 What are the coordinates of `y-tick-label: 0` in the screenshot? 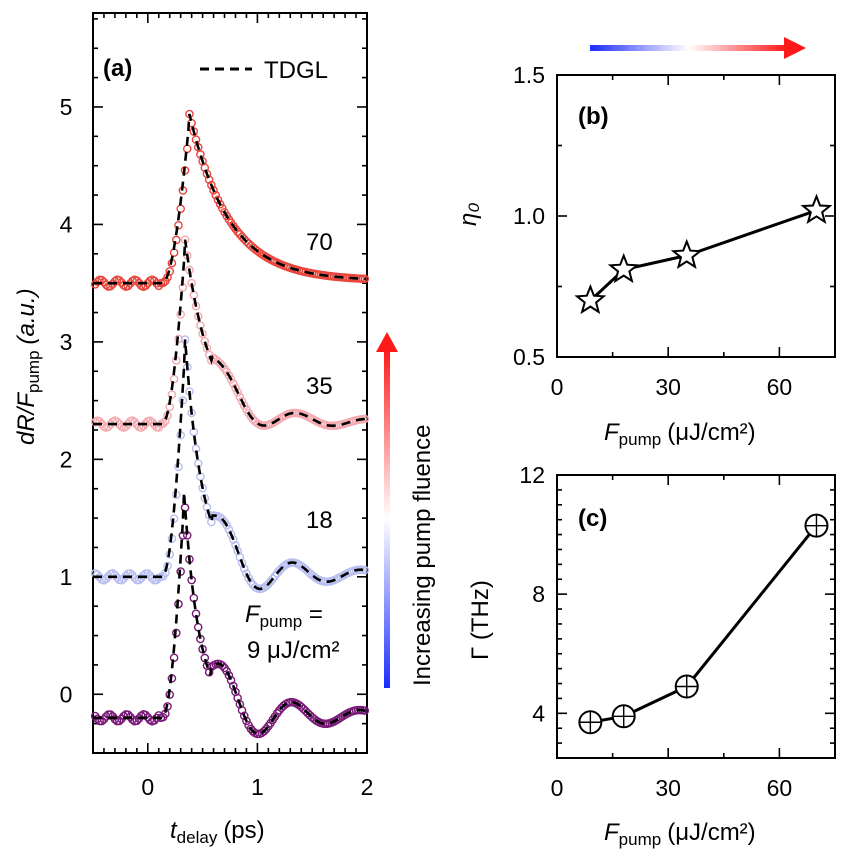 It's located at (66, 694).